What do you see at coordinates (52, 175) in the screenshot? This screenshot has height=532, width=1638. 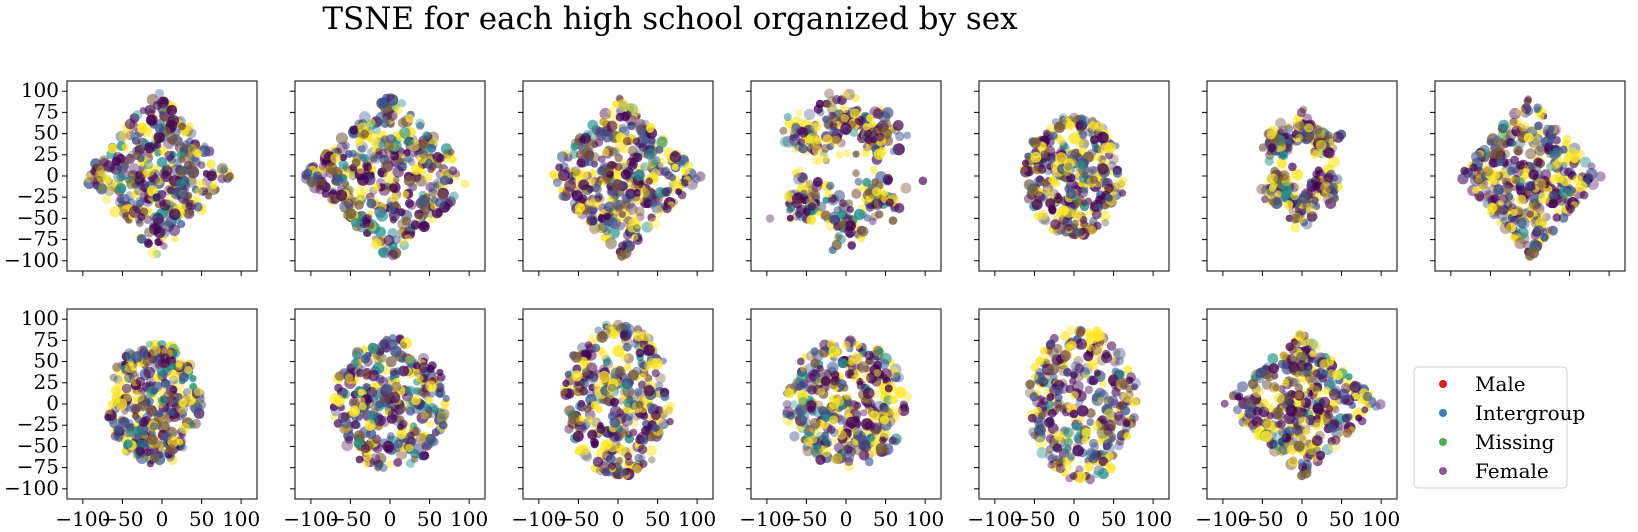 I see `y-tick-label: 0` at bounding box center [52, 175].